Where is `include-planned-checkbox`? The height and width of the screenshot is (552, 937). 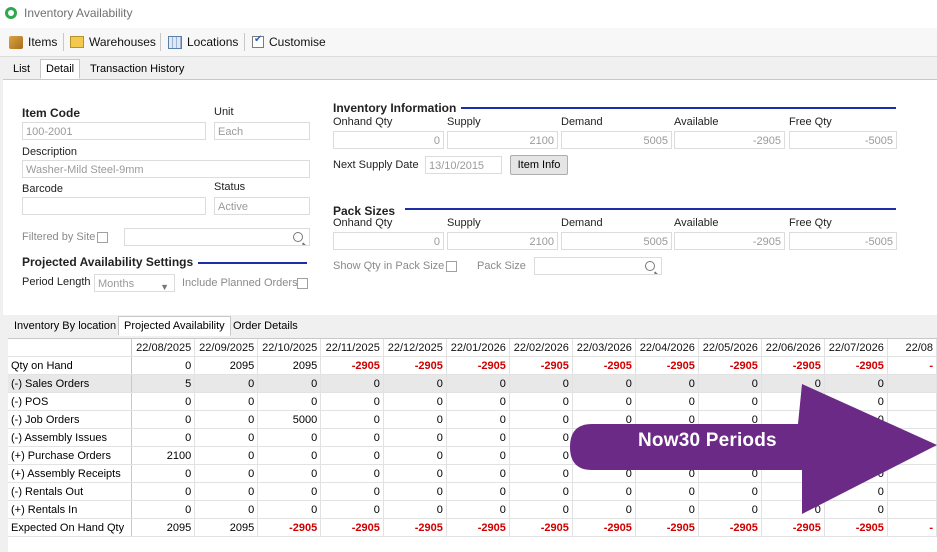 include-planned-checkbox is located at coordinates (302, 283).